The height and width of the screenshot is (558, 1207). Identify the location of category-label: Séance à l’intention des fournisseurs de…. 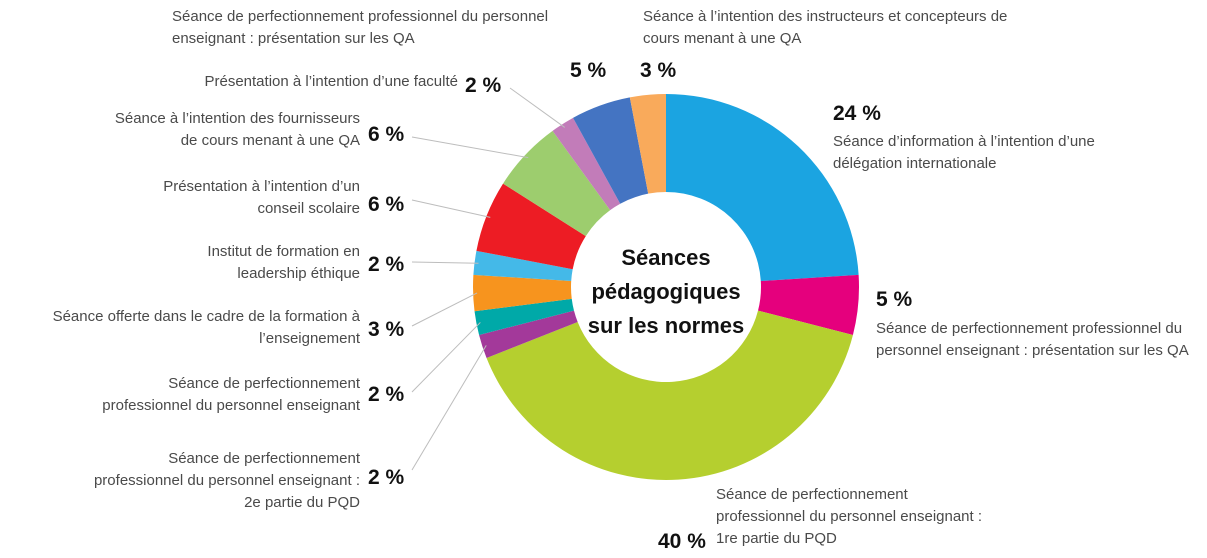
(237, 129).